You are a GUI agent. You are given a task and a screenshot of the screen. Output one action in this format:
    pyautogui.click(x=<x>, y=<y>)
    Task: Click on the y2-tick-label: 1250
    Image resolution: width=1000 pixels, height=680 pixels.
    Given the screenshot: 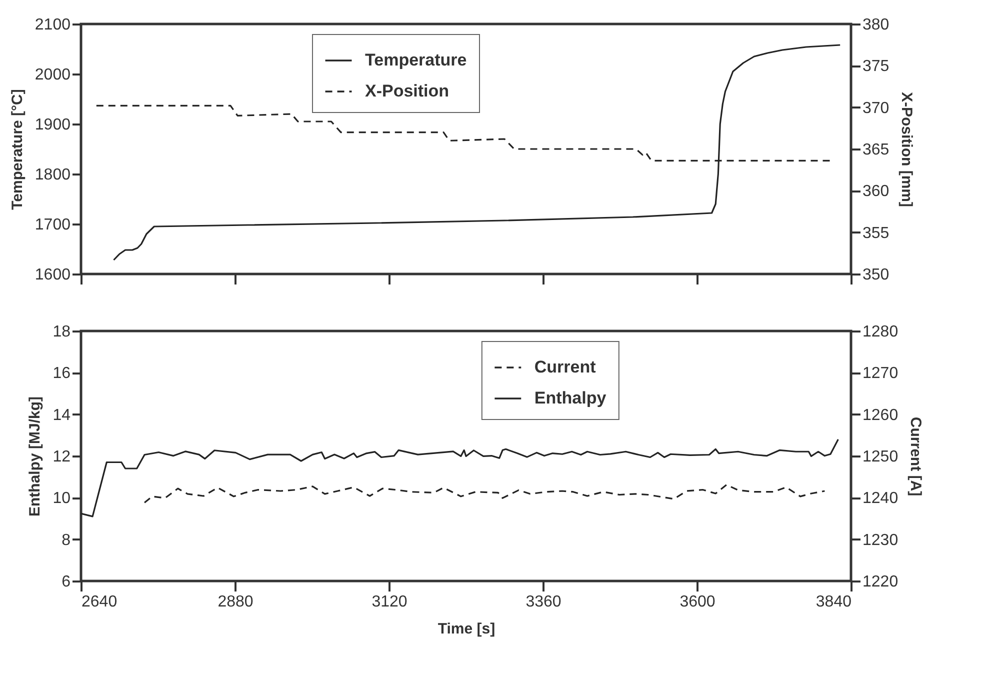 What is the action you would take?
    pyautogui.click(x=880, y=457)
    